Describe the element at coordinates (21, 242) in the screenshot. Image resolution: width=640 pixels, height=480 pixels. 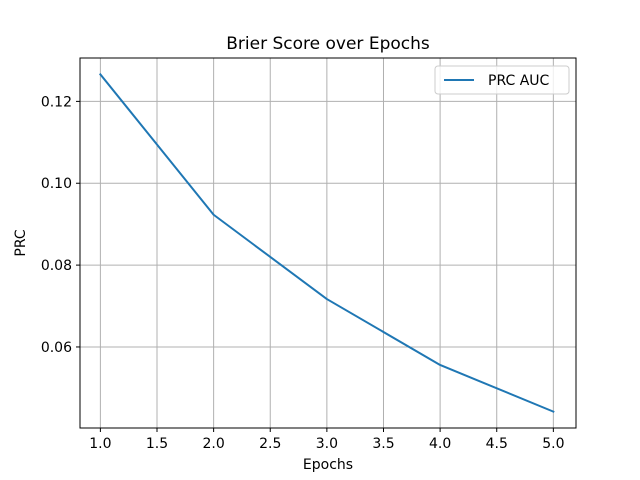
I see `y-axis-label: PRC` at that location.